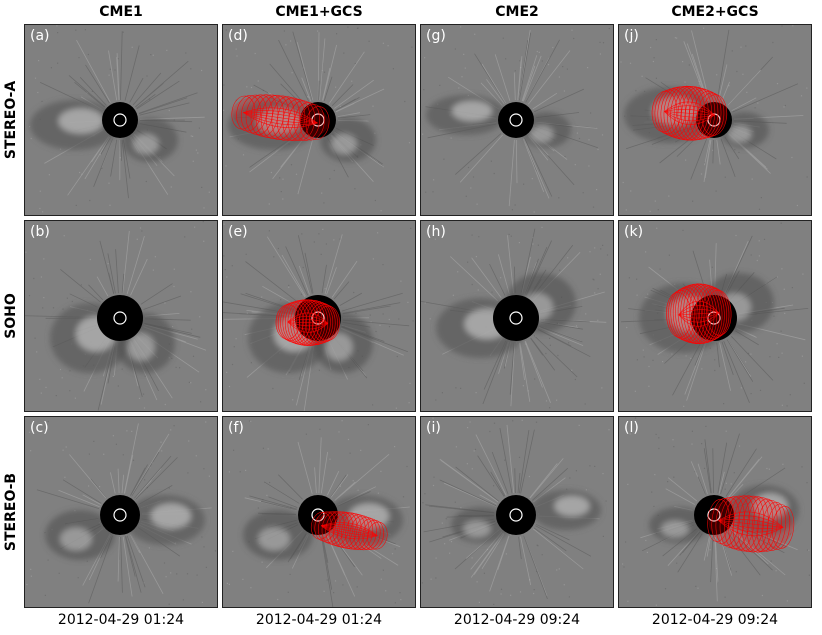 This screenshot has width=822, height=635. I want to click on panel-label: (a), so click(40, 36).